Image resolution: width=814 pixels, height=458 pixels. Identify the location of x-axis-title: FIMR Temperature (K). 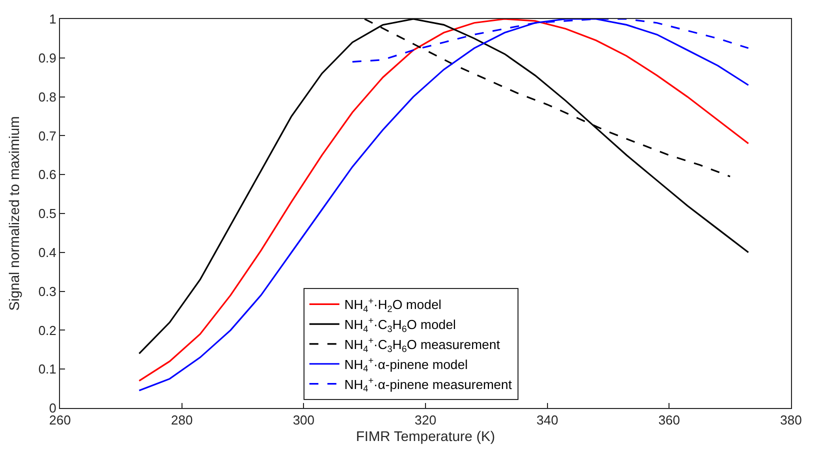
(425, 436).